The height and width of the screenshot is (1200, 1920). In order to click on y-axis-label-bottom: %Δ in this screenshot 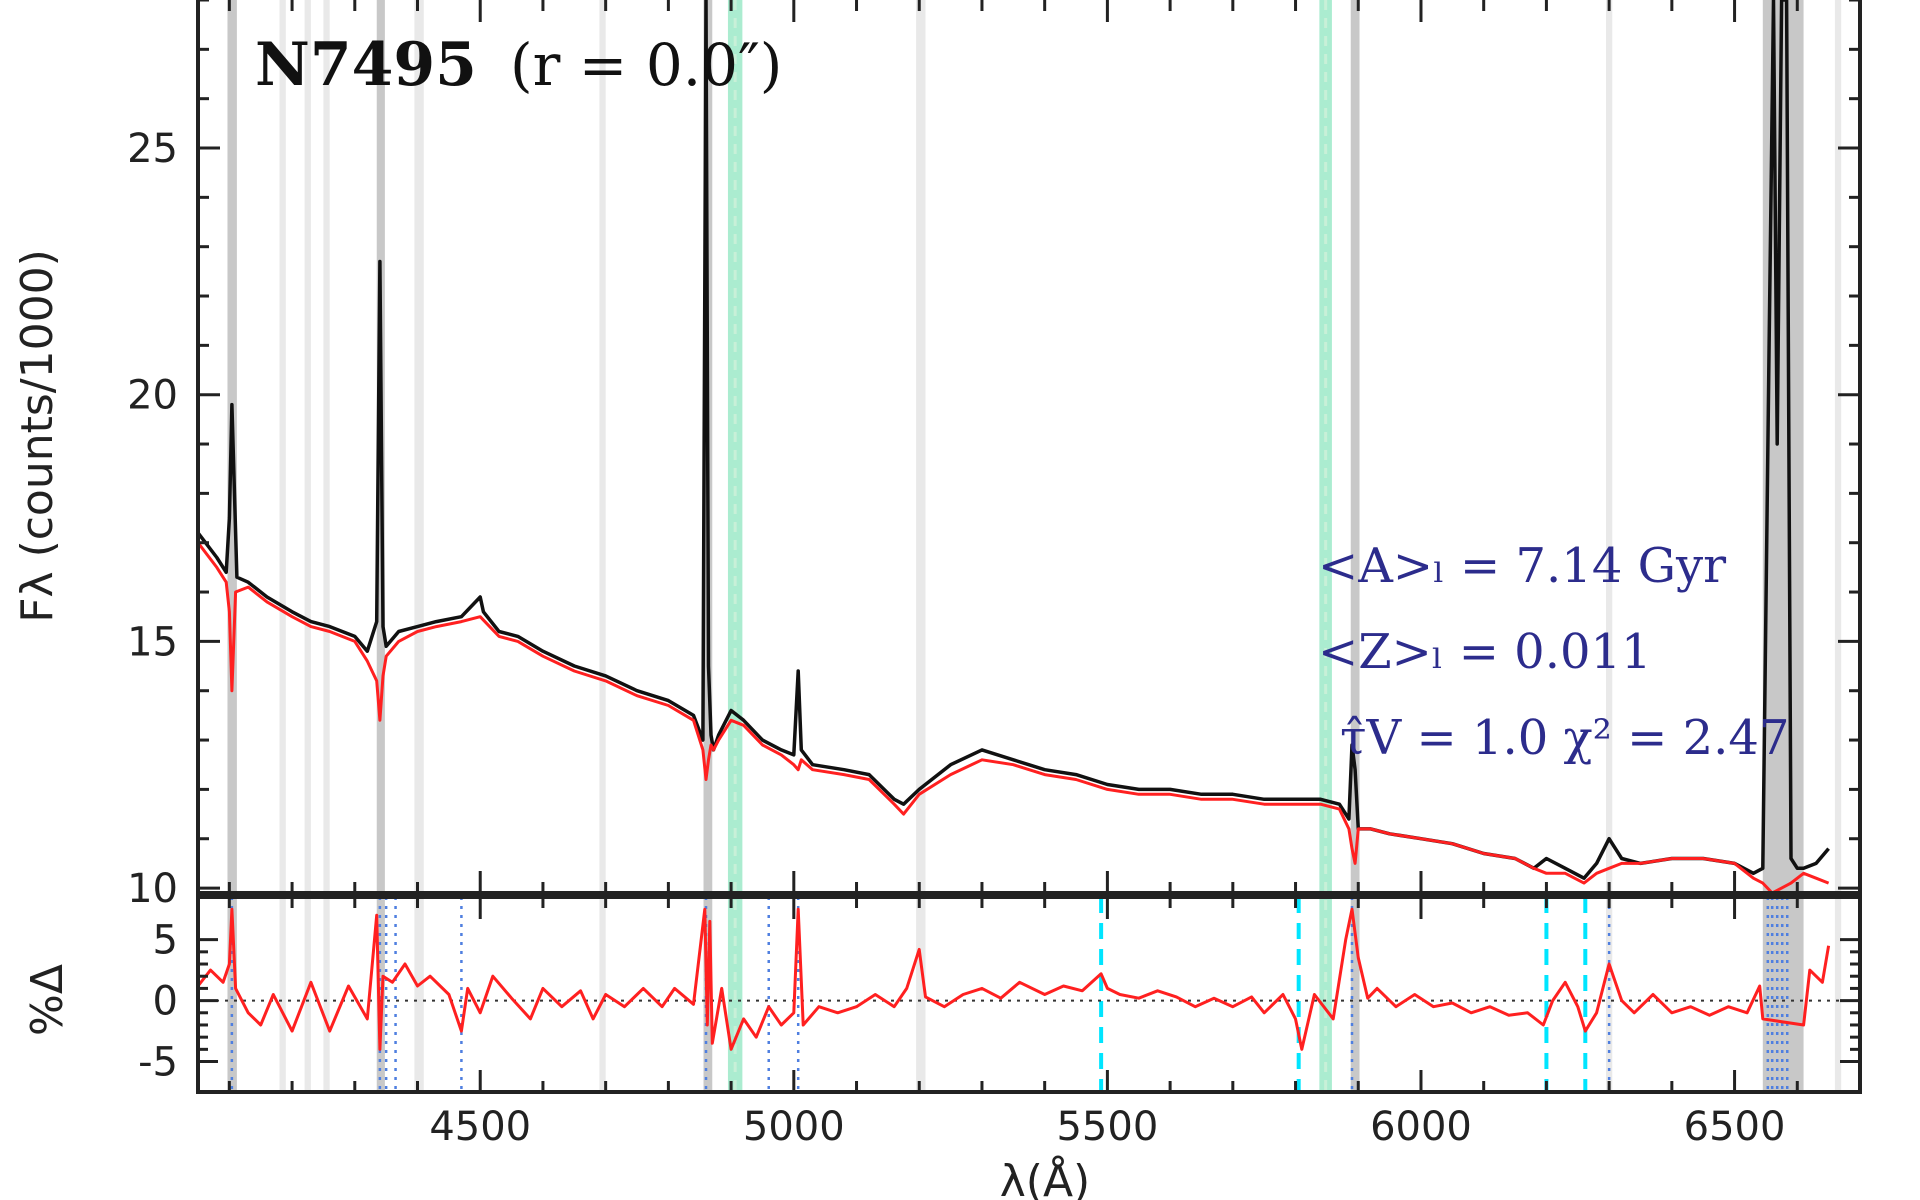, I will do `click(47, 1000)`.